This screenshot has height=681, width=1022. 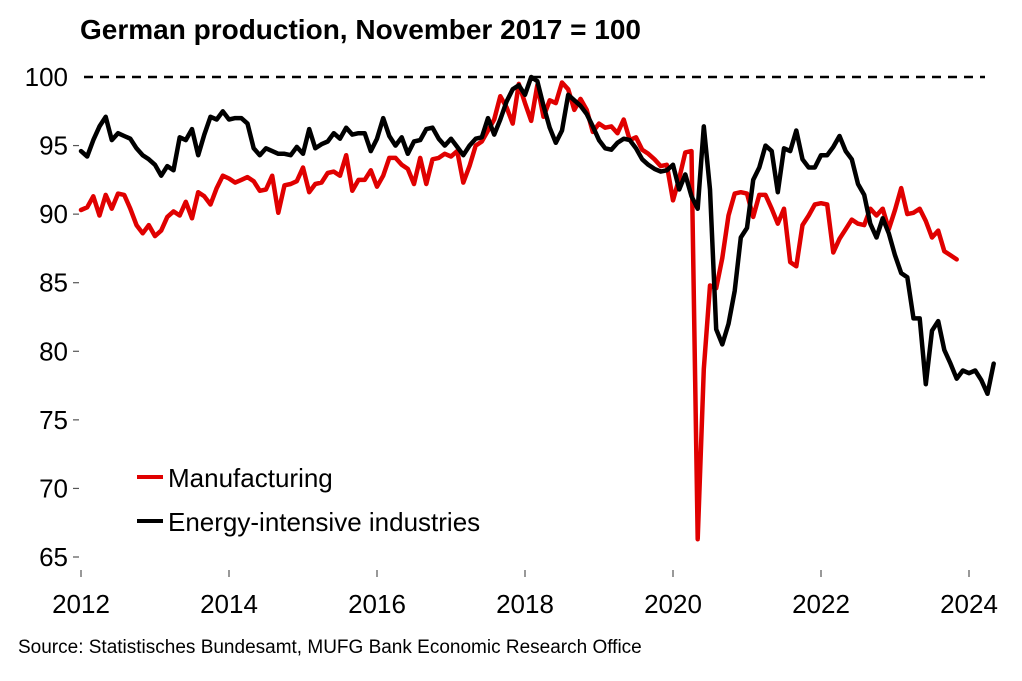 I want to click on legend-label-manufacturing: Manufacturing, so click(x=250, y=478).